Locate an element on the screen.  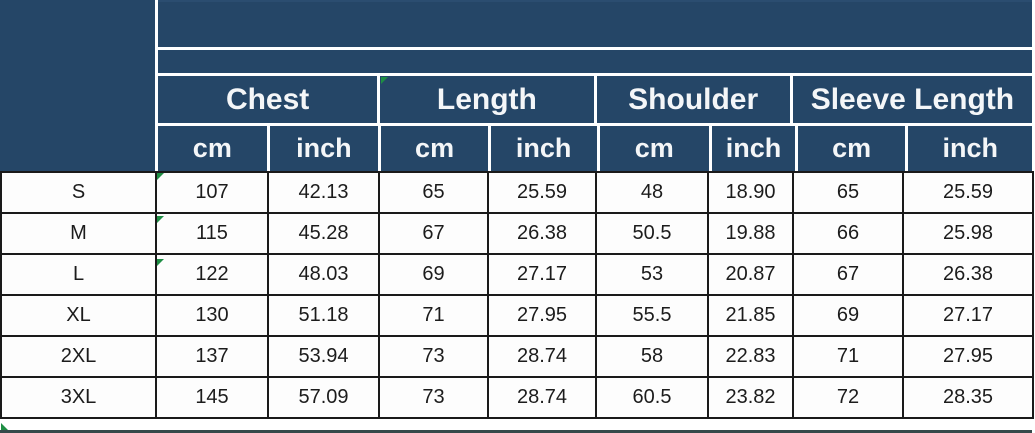
table-cell: 42.13 is located at coordinates (323, 192).